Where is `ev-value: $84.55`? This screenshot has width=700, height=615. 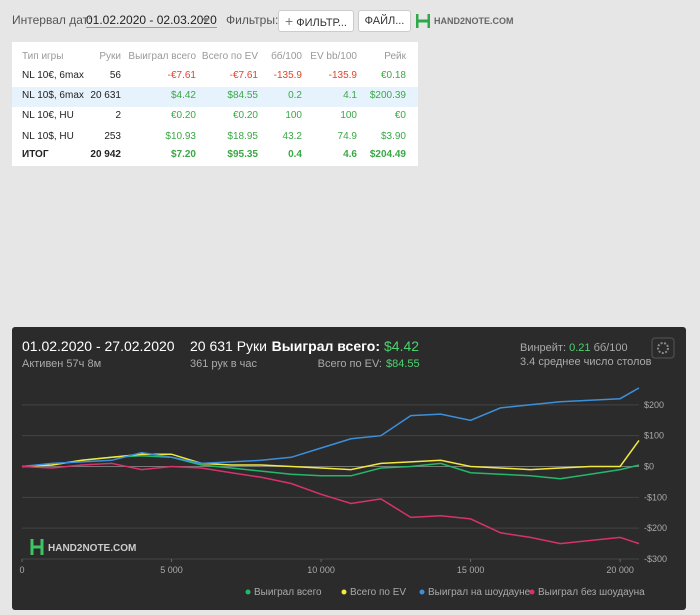
ev-value: $84.55 is located at coordinates (403, 364).